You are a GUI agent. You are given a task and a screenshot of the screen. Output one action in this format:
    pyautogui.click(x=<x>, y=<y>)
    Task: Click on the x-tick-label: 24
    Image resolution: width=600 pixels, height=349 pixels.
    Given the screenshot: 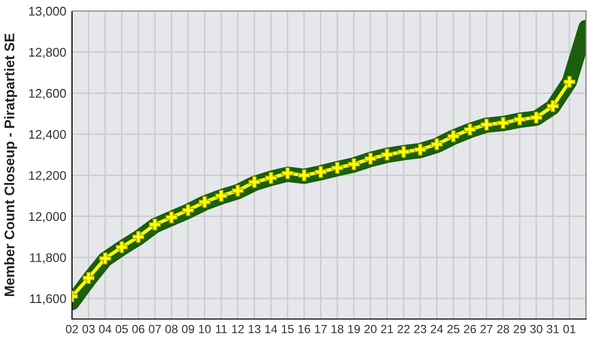 What is the action you would take?
    pyautogui.click(x=436, y=329)
    